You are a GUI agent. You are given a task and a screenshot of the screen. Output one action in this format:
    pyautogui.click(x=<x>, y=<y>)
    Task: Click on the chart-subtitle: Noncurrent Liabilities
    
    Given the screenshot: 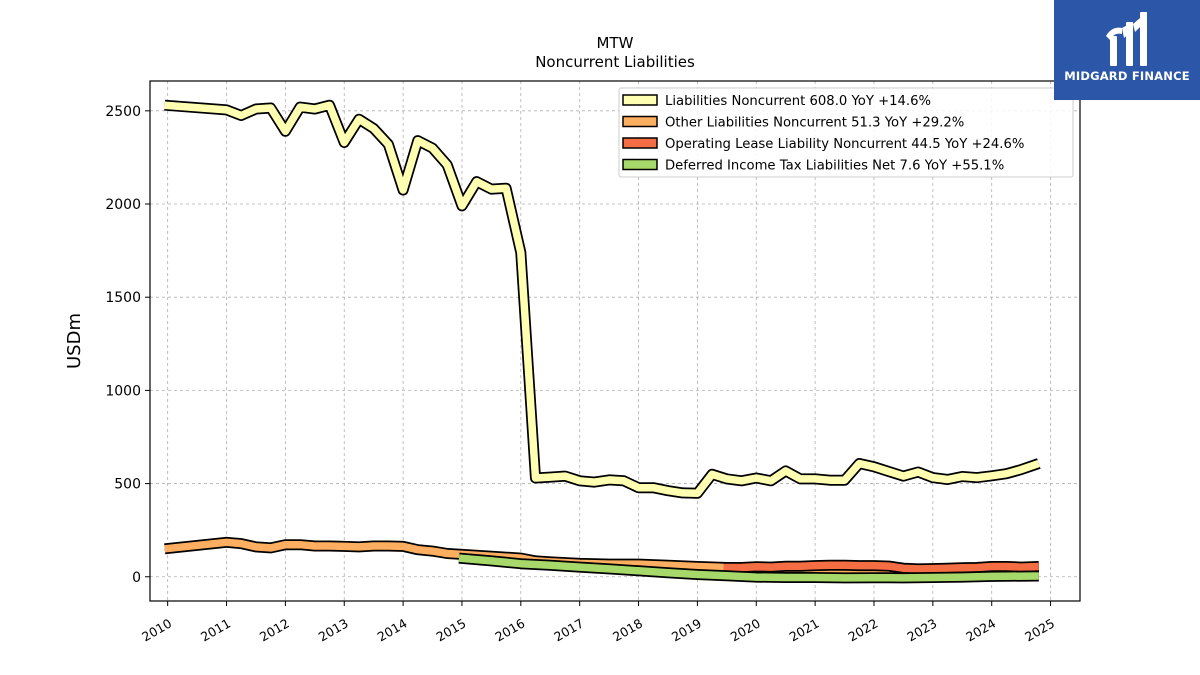 What is the action you would take?
    pyautogui.click(x=615, y=62)
    